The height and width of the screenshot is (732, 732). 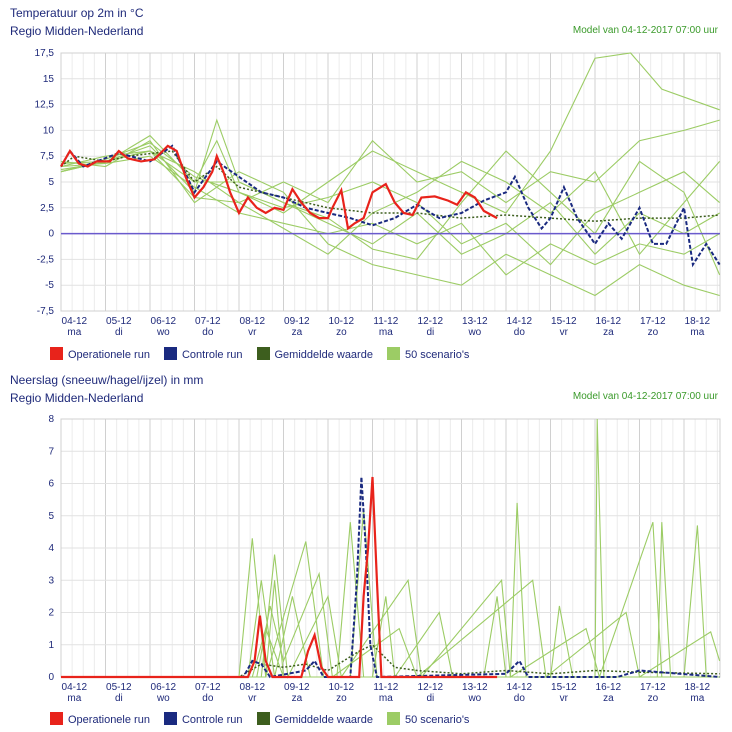 I want to click on precip-y-tick: 3, so click(x=51, y=580).